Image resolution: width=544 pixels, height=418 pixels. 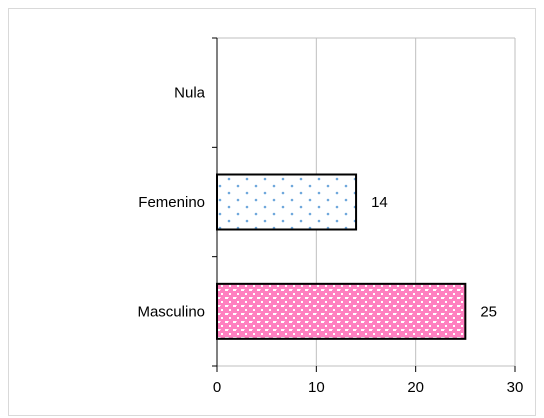 What do you see at coordinates (515, 387) in the screenshot?
I see `x-tick-label: 30` at bounding box center [515, 387].